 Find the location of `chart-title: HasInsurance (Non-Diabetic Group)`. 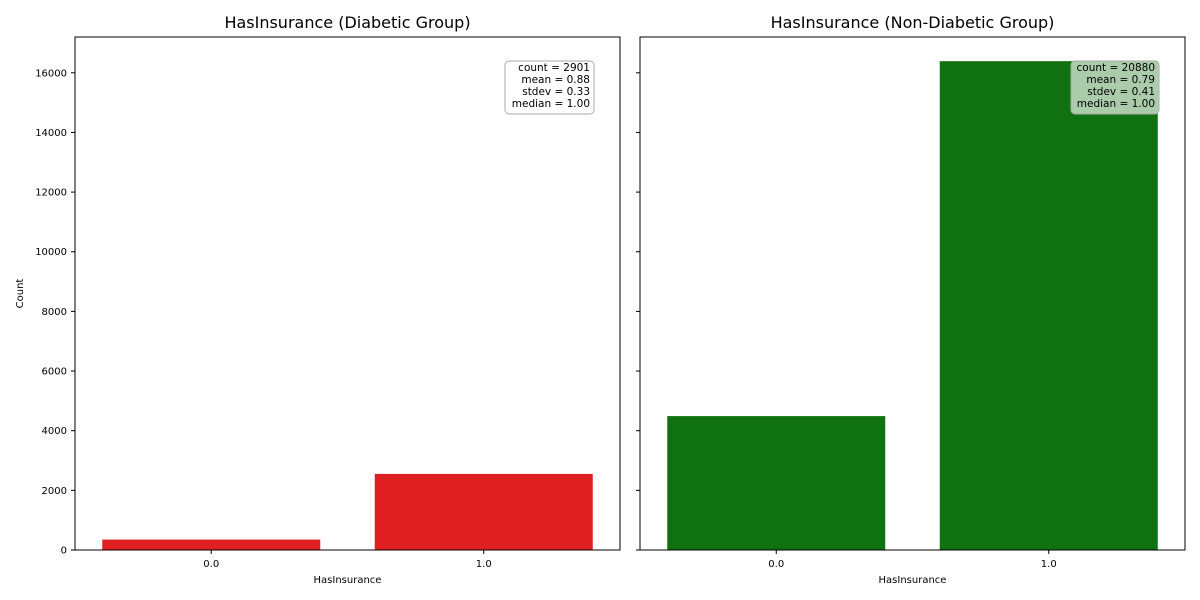

chart-title: HasInsurance (Non-Diabetic Group) is located at coordinates (913, 22).